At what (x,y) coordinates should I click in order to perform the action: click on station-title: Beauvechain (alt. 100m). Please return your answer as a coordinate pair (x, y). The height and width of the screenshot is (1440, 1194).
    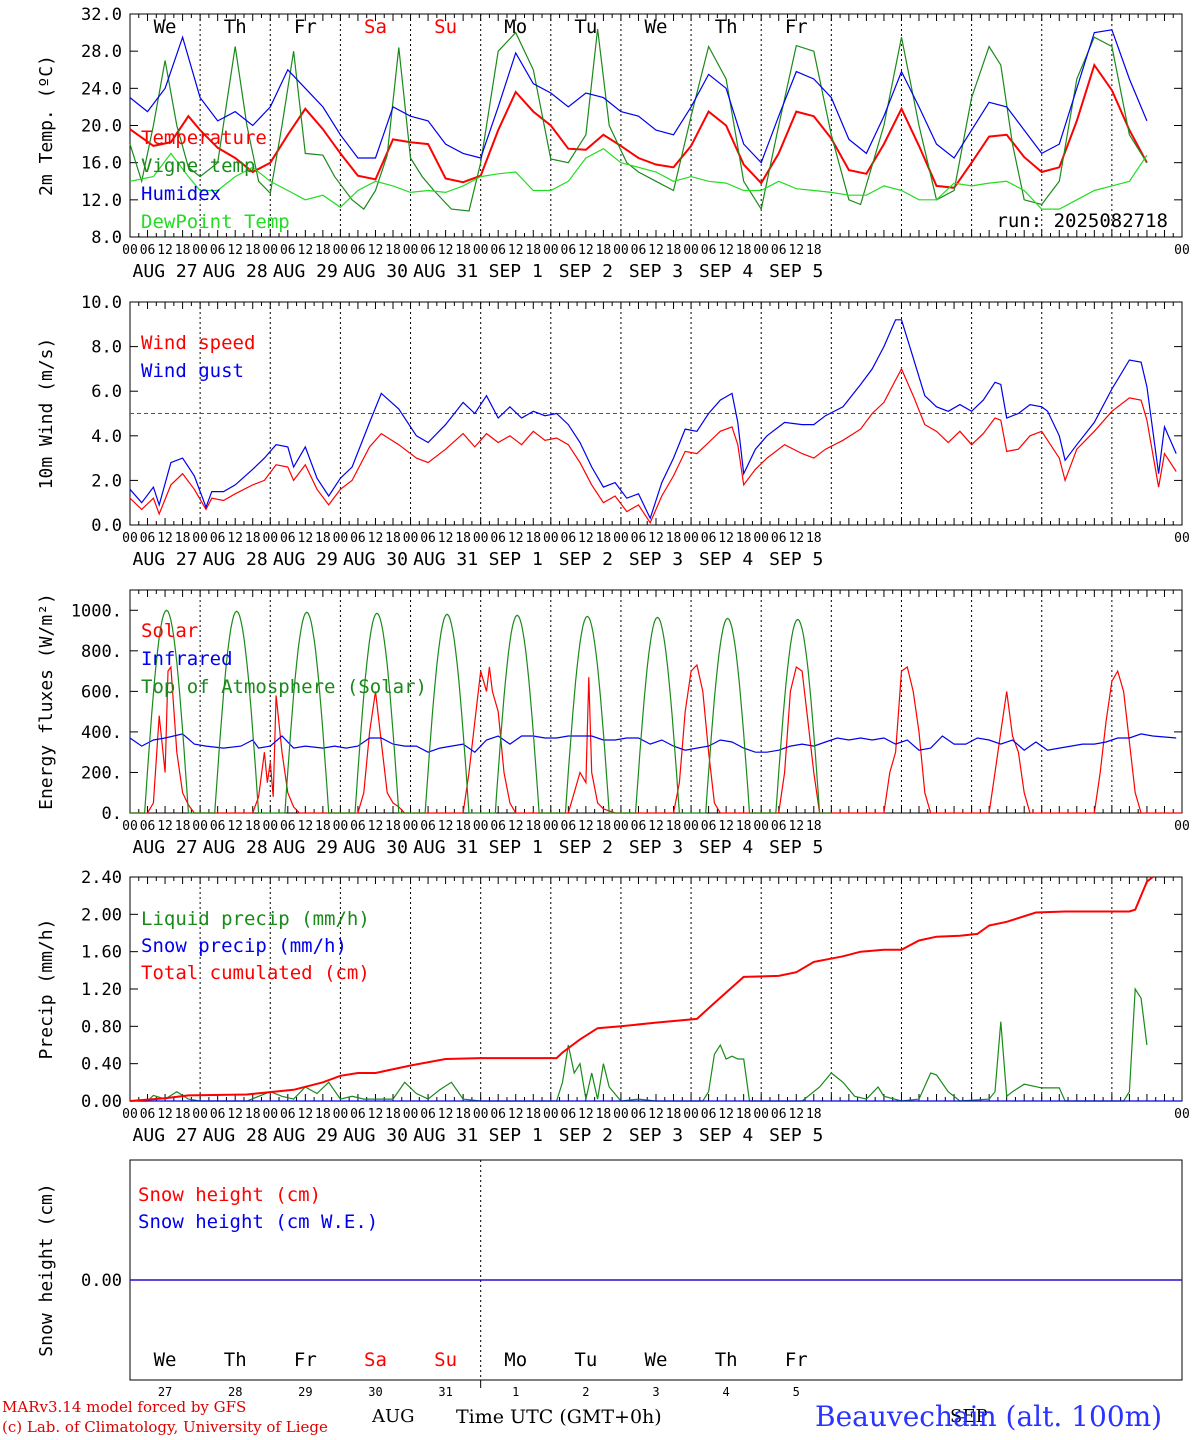
    Looking at the image, I should click on (989, 1416).